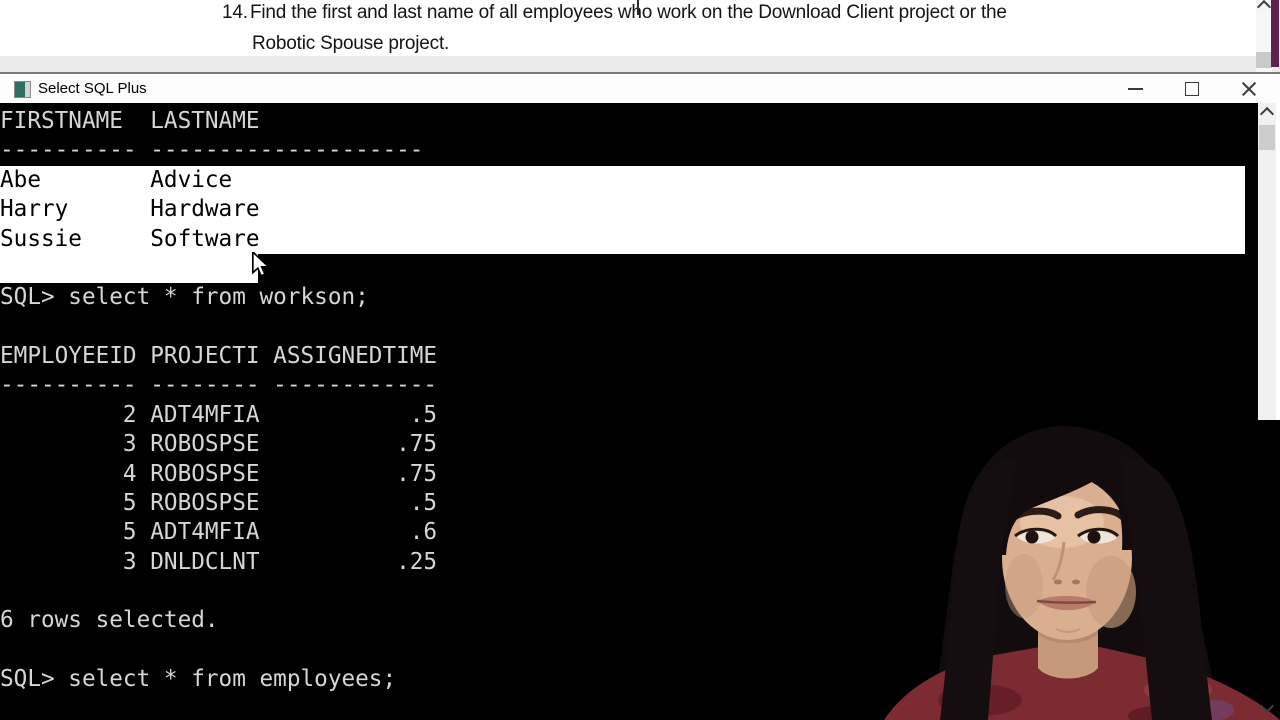 Image resolution: width=1280 pixels, height=720 pixels. What do you see at coordinates (219, 414) in the screenshot?
I see `terminal-line: 2 ADT4MFIA .5` at bounding box center [219, 414].